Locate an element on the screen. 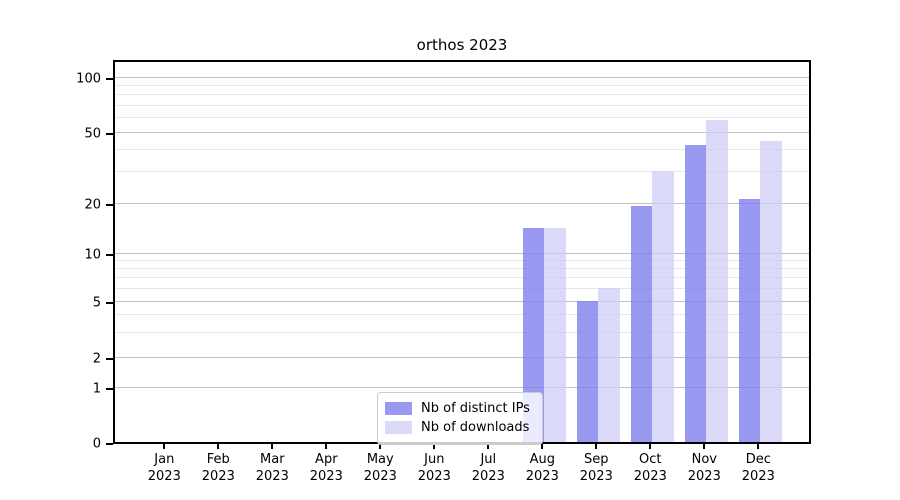  x-tick-label-jun: Jun 2023 is located at coordinates (434, 468).